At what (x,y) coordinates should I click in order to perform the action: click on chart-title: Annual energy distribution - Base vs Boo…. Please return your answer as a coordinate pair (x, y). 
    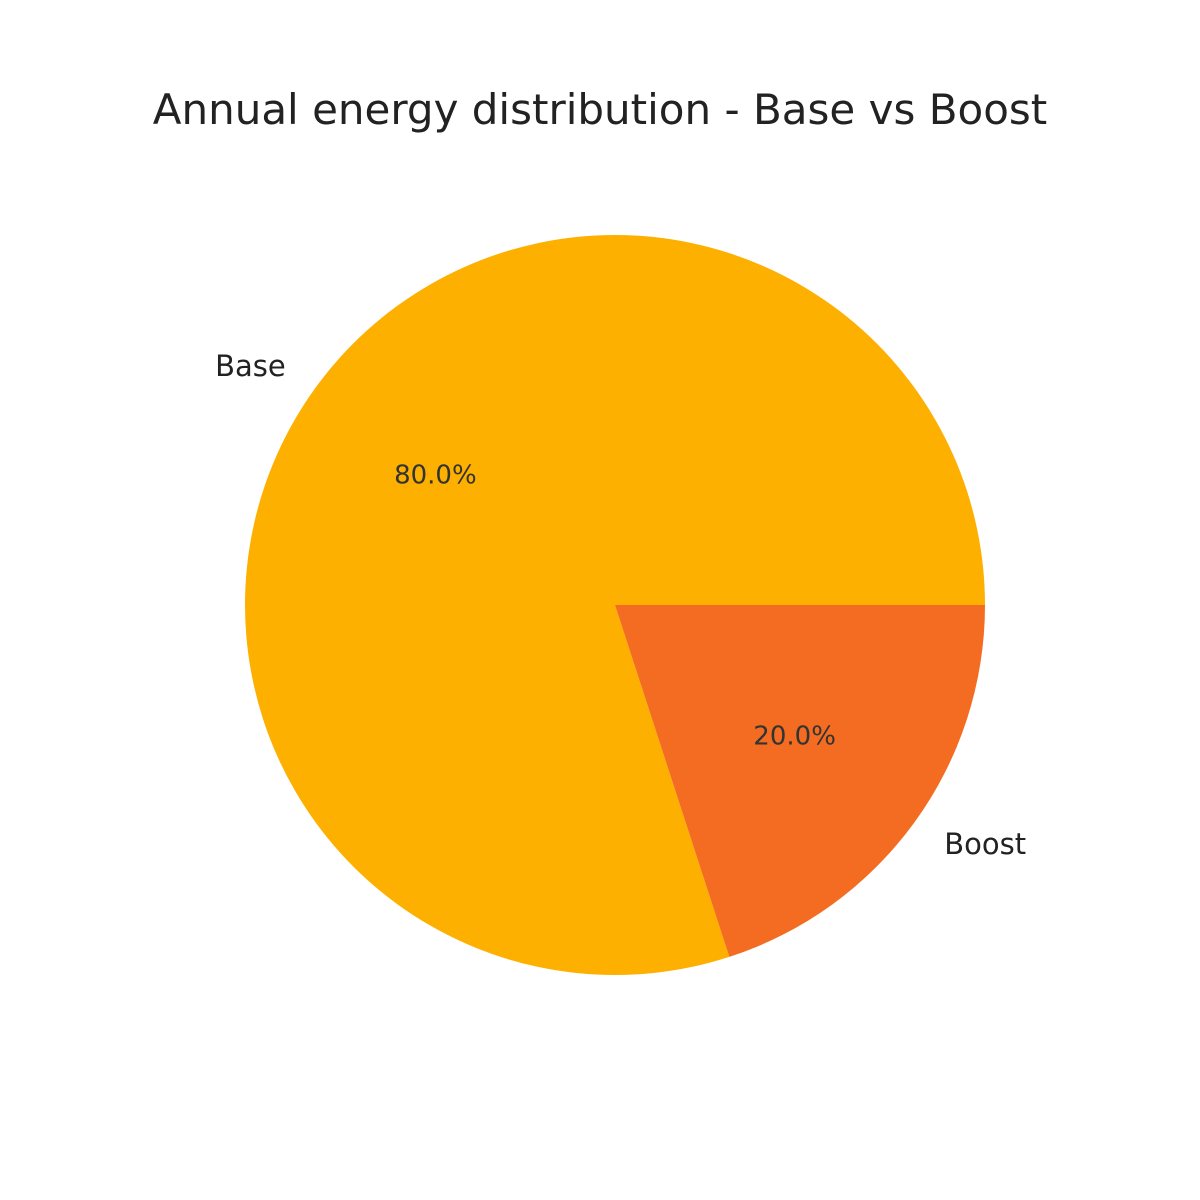
    Looking at the image, I should click on (600, 109).